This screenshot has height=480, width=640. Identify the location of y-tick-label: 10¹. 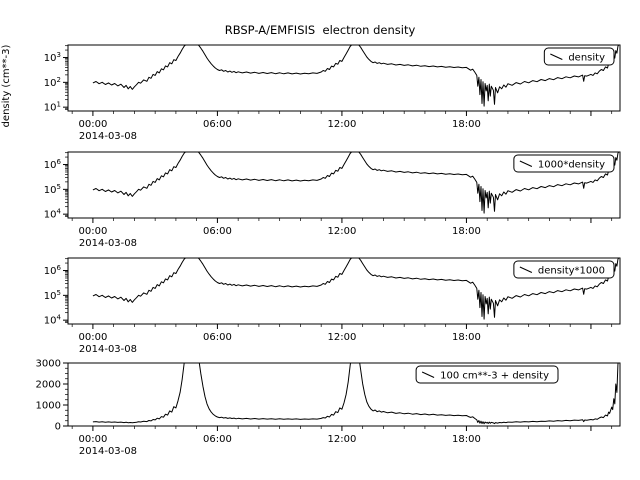
(52, 107).